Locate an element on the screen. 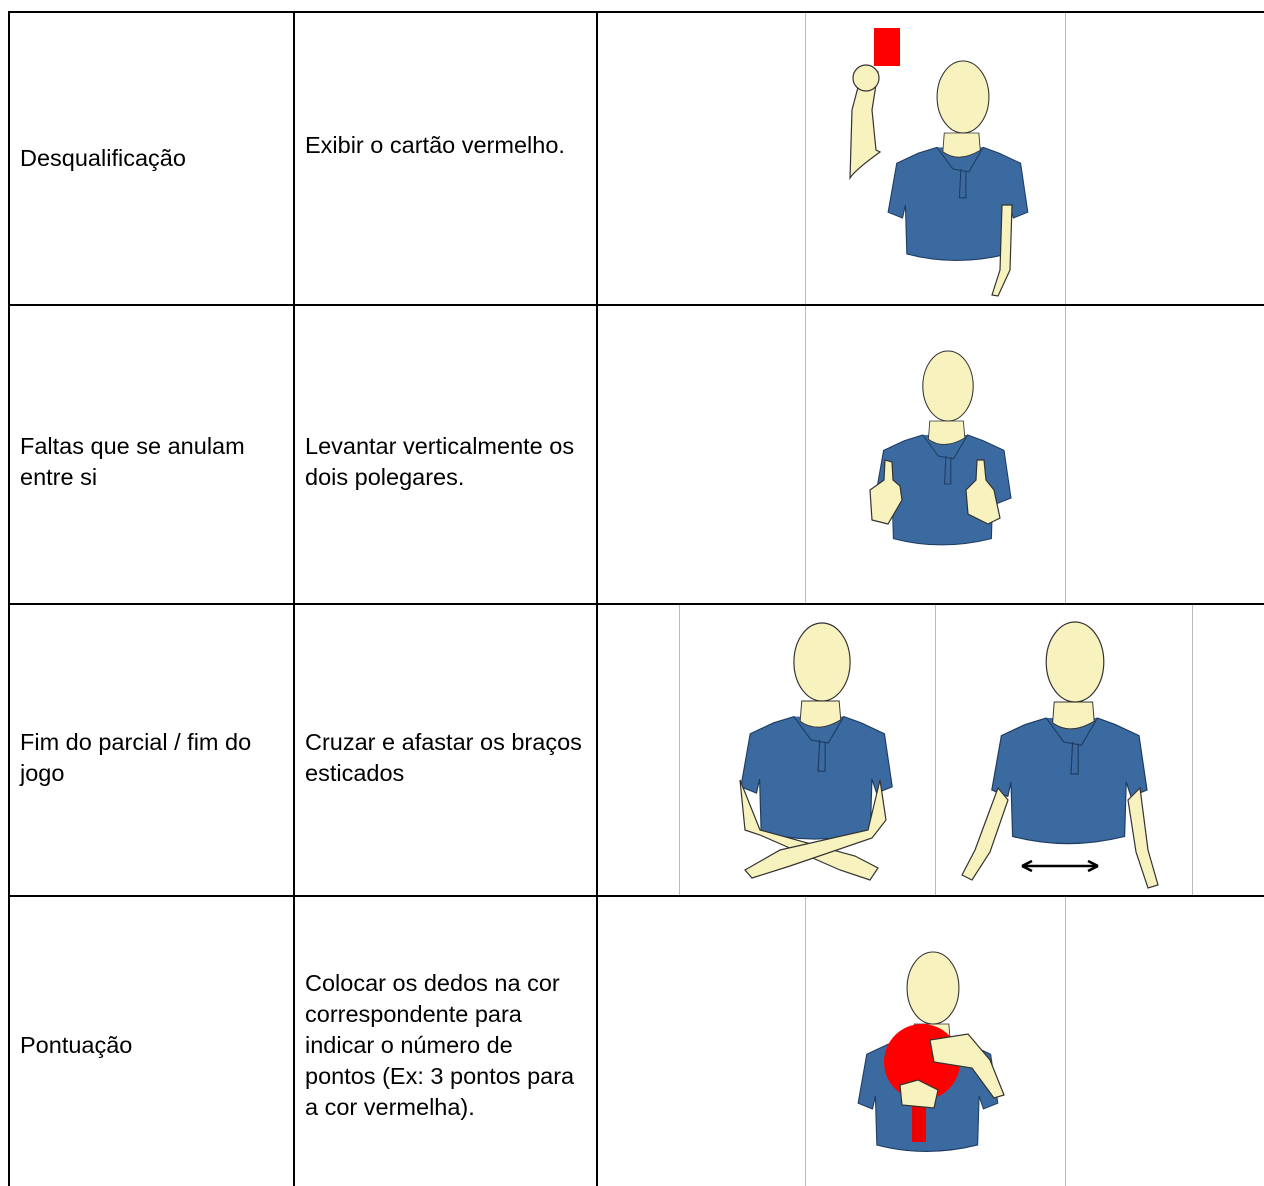  signal-name: Pontuação is located at coordinates (76, 1045).